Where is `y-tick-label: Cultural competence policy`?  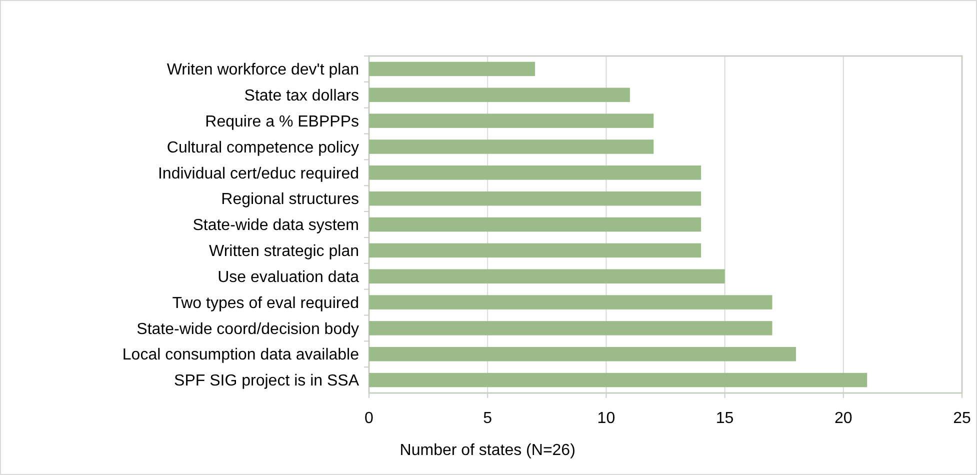 y-tick-label: Cultural competence policy is located at coordinates (262, 147).